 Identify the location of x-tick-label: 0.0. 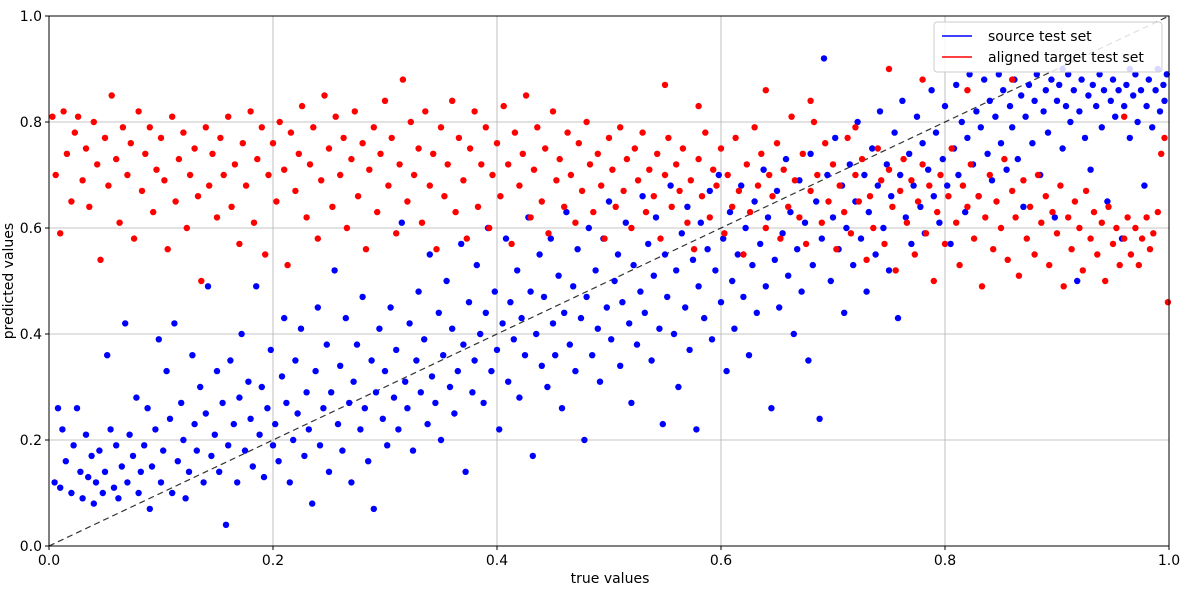
(49, 561).